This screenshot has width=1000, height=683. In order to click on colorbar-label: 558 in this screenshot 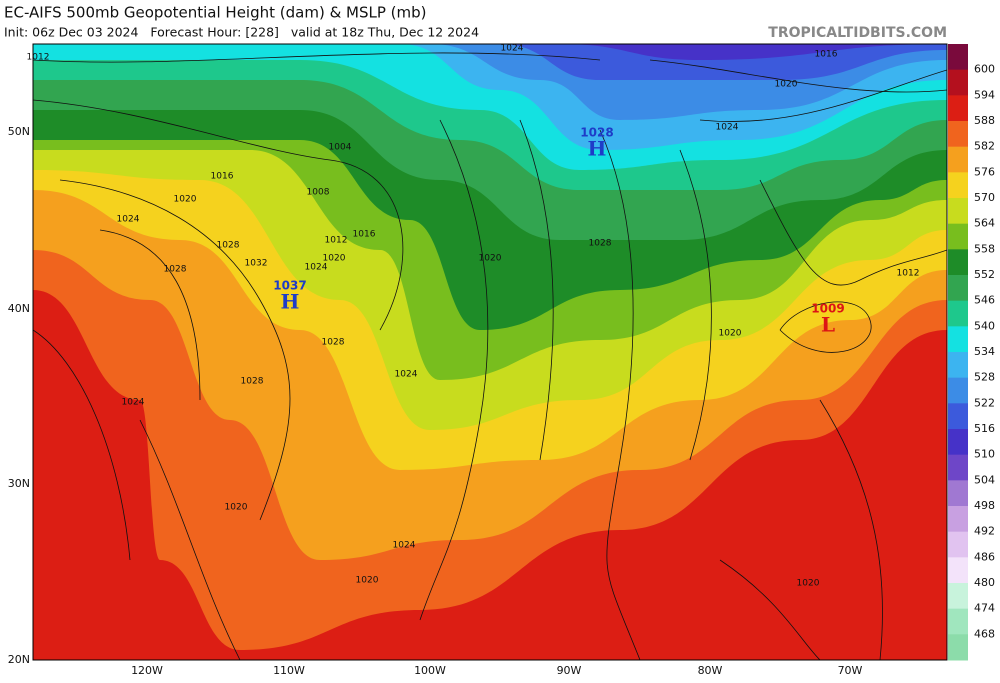, I will do `click(984, 248)`.